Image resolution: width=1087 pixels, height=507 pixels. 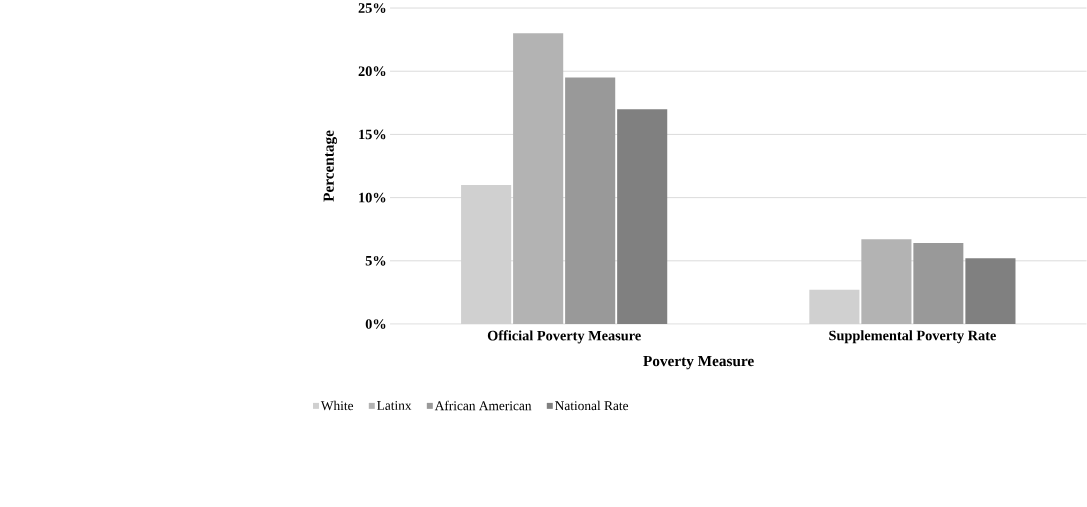 I want to click on legend-label: African American, so click(x=483, y=405).